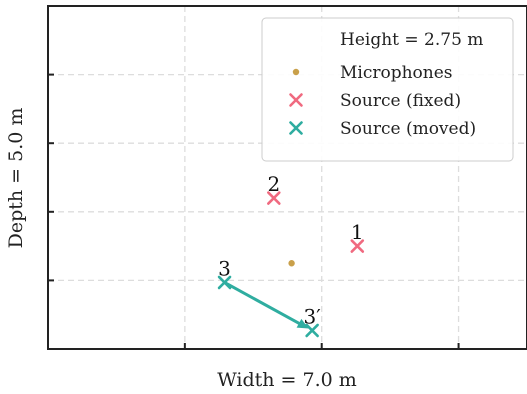 The height and width of the screenshot is (394, 527). I want to click on y-axis-label: Depth = 5.0 m, so click(16, 178).